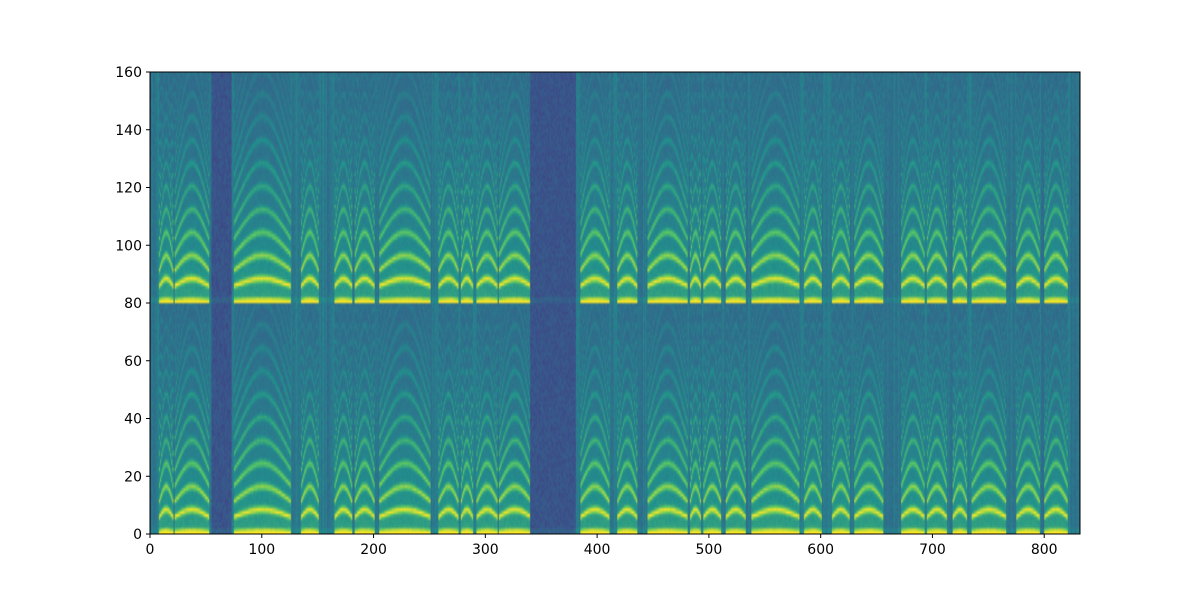  What do you see at coordinates (1044, 550) in the screenshot?
I see `x-tick-label: 800` at bounding box center [1044, 550].